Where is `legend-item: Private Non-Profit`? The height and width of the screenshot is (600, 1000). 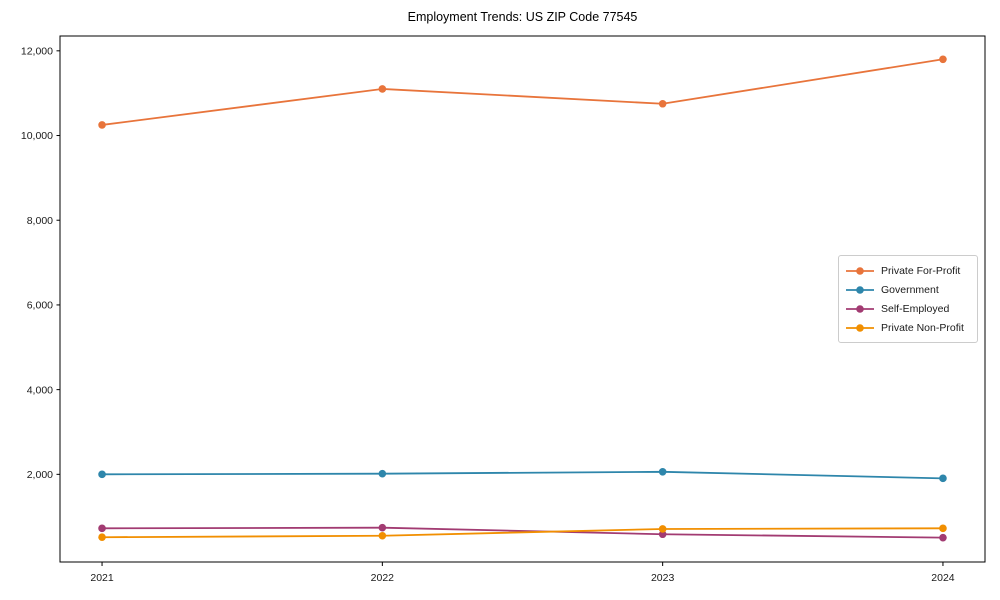
legend-item: Private Non-Profit is located at coordinates (908, 328).